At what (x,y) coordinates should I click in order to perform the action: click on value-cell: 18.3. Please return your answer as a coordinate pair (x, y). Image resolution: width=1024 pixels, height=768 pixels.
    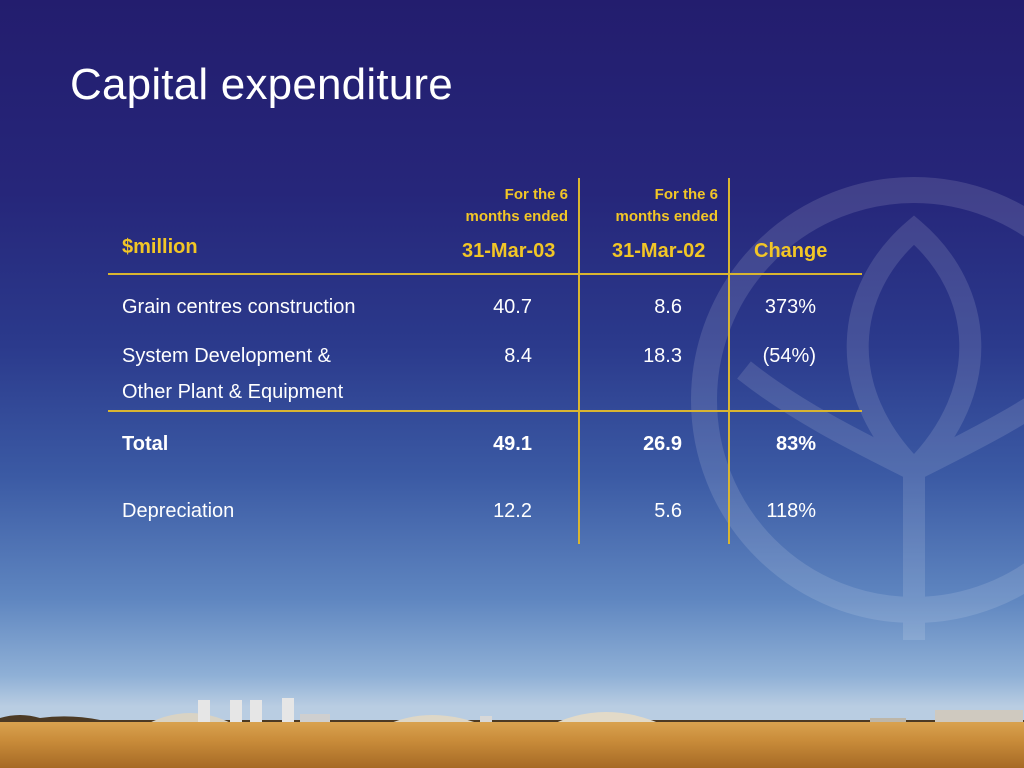
    Looking at the image, I should click on (662, 356).